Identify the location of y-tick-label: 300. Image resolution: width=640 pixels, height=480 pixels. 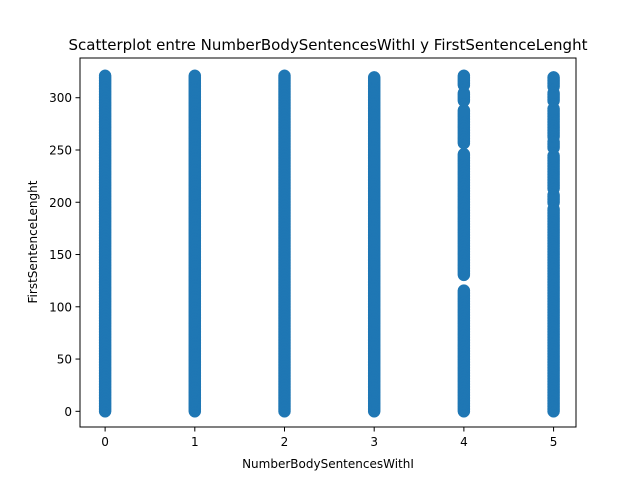
(60, 98).